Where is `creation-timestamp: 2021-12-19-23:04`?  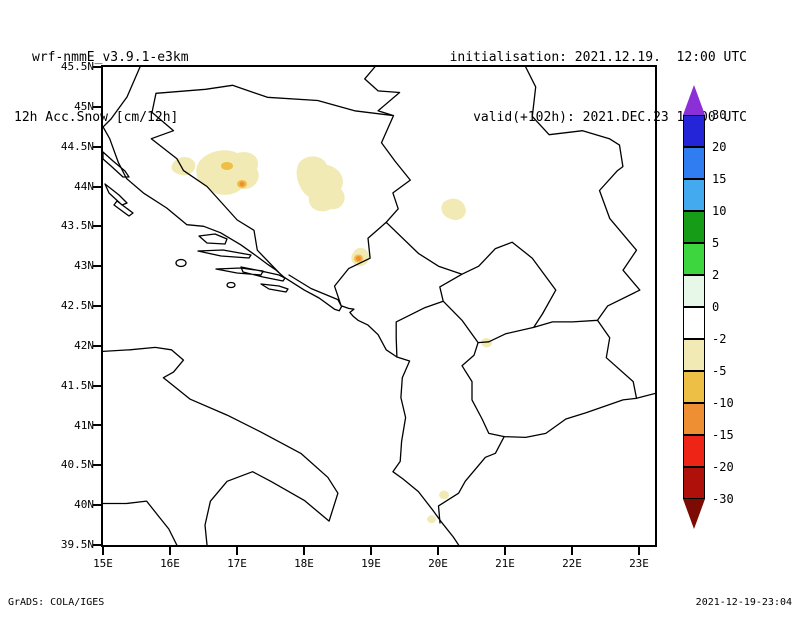
creation-timestamp: 2021-12-19-23:04 is located at coordinates (743, 602).